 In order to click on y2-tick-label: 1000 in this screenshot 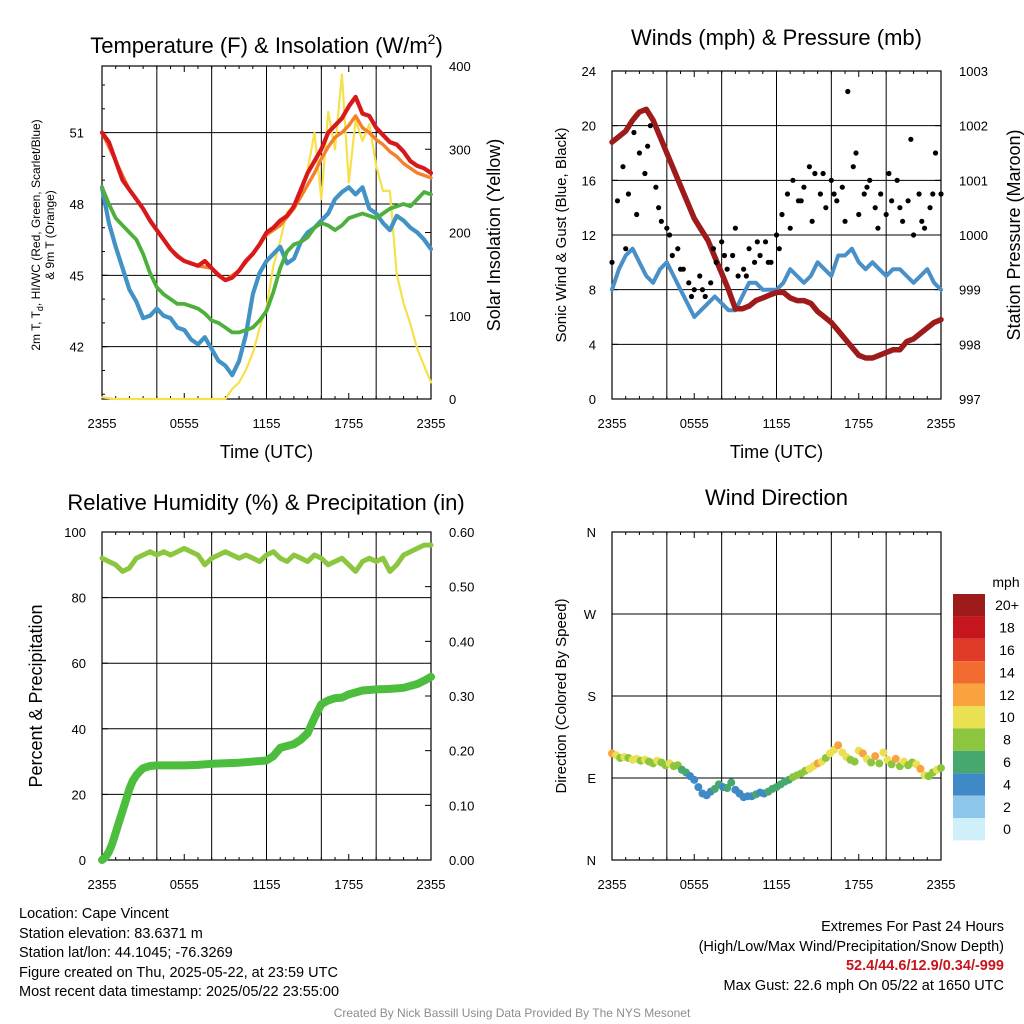, I will do `click(973, 235)`.